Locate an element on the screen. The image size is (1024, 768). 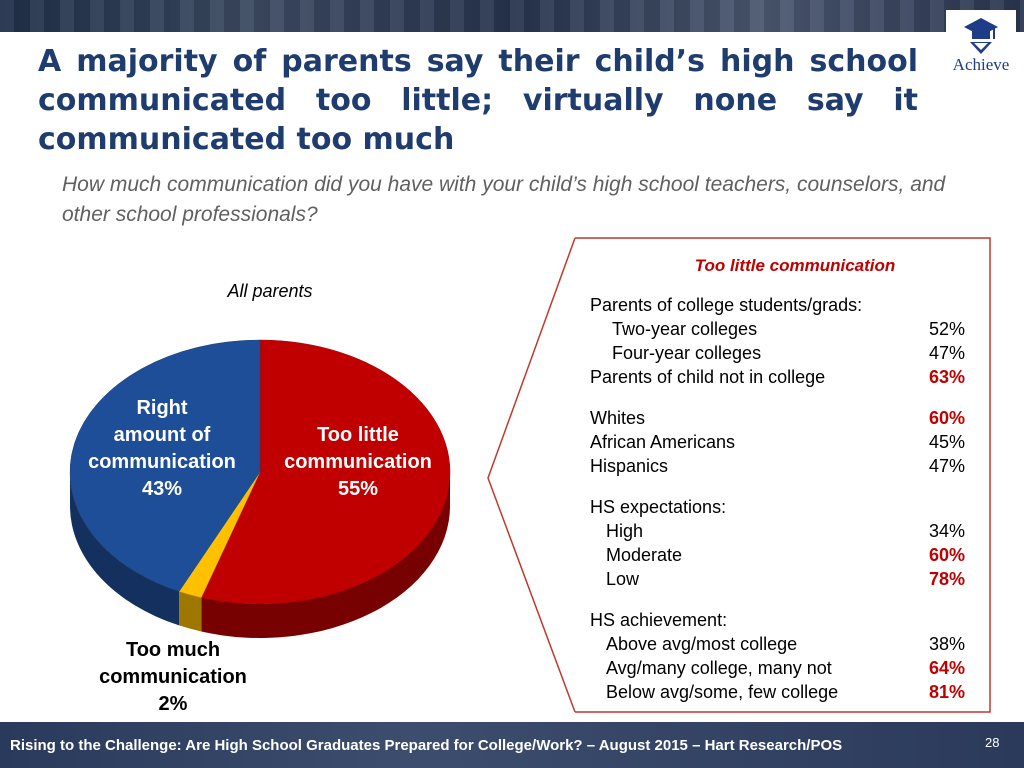
breakdown-row: Below avg/some, few college 81% is located at coordinates (777, 692).